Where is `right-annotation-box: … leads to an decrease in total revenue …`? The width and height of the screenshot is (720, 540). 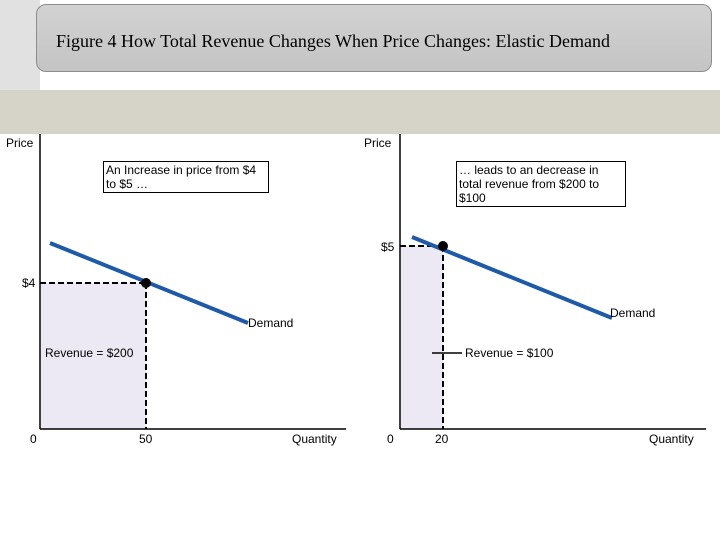 right-annotation-box: … leads to an decrease in total revenue … is located at coordinates (541, 184).